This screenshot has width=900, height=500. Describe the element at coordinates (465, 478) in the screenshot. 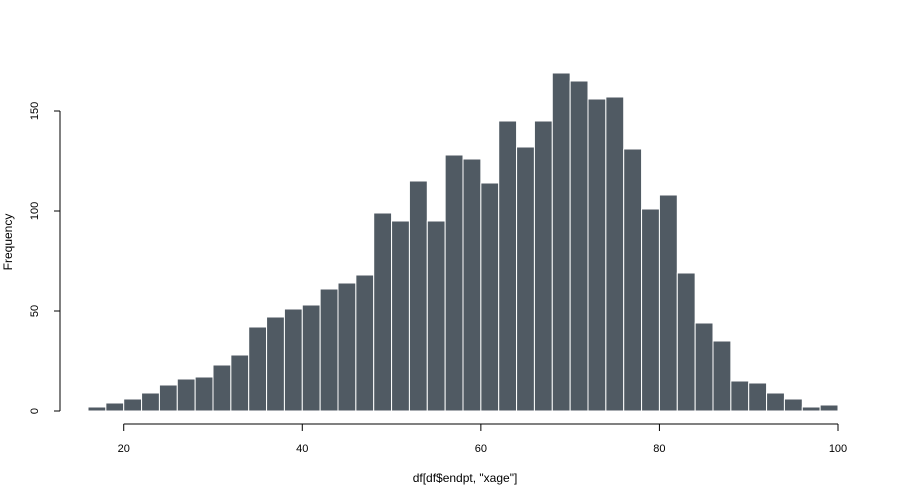

I see `x-axis-label: df[df$endpt, "xage"]` at that location.